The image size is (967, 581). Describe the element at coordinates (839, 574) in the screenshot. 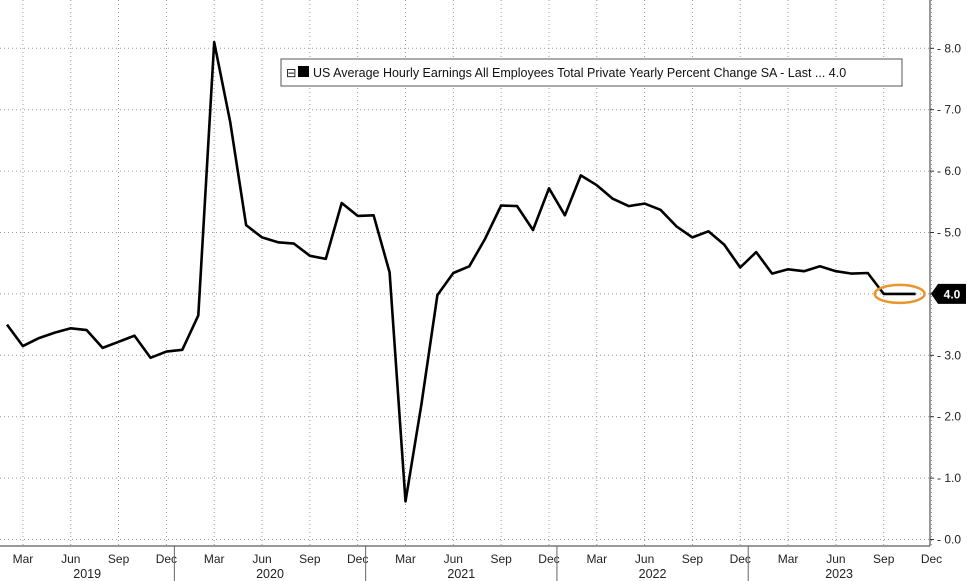

I see `year-label: 2023` at that location.